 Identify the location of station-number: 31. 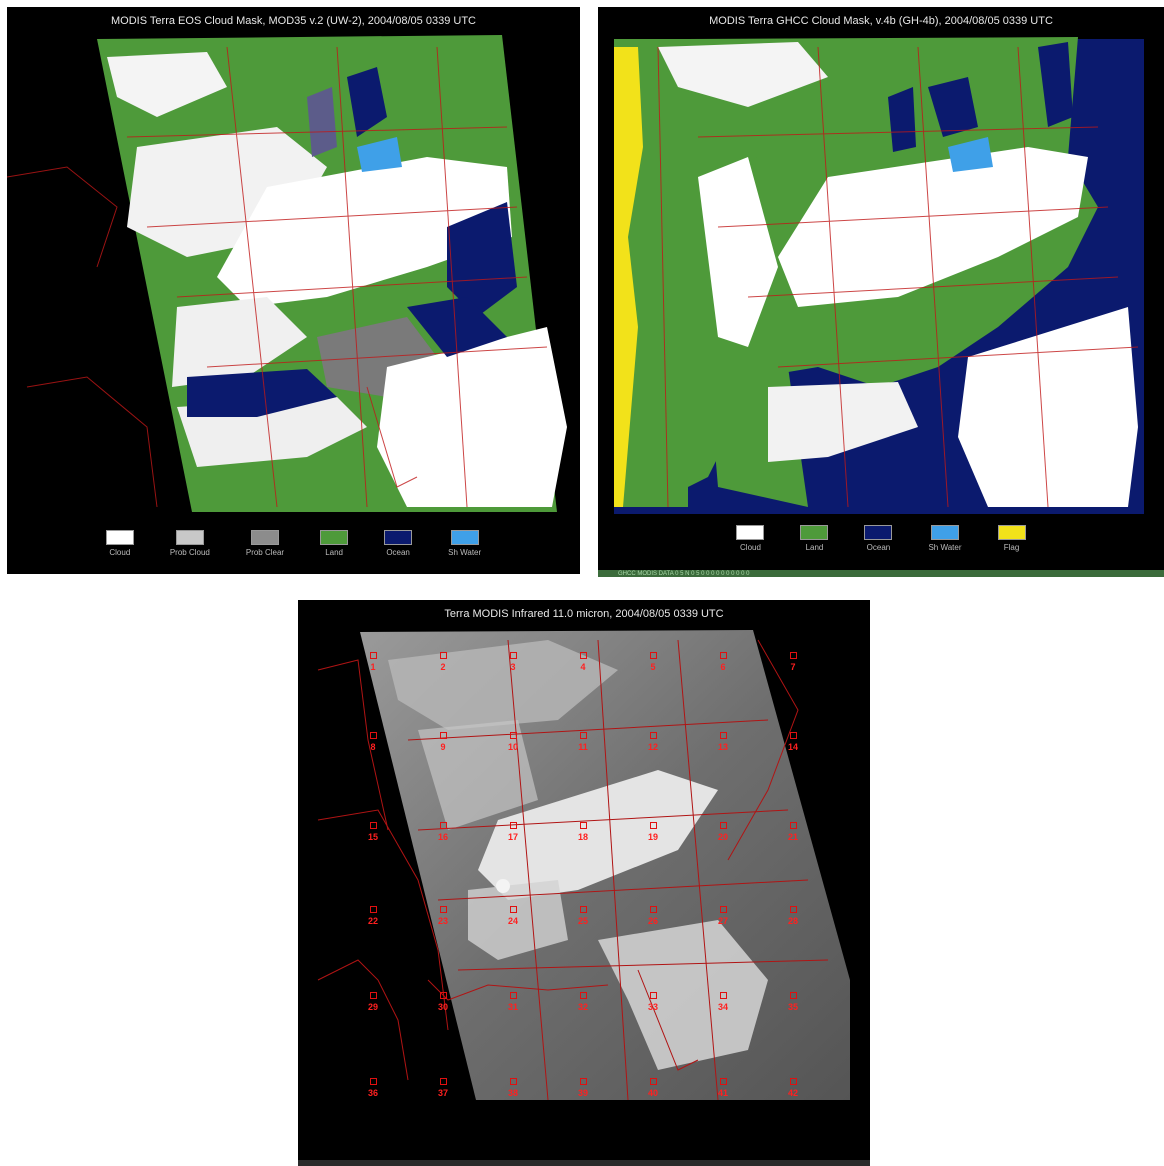
(512, 1007).